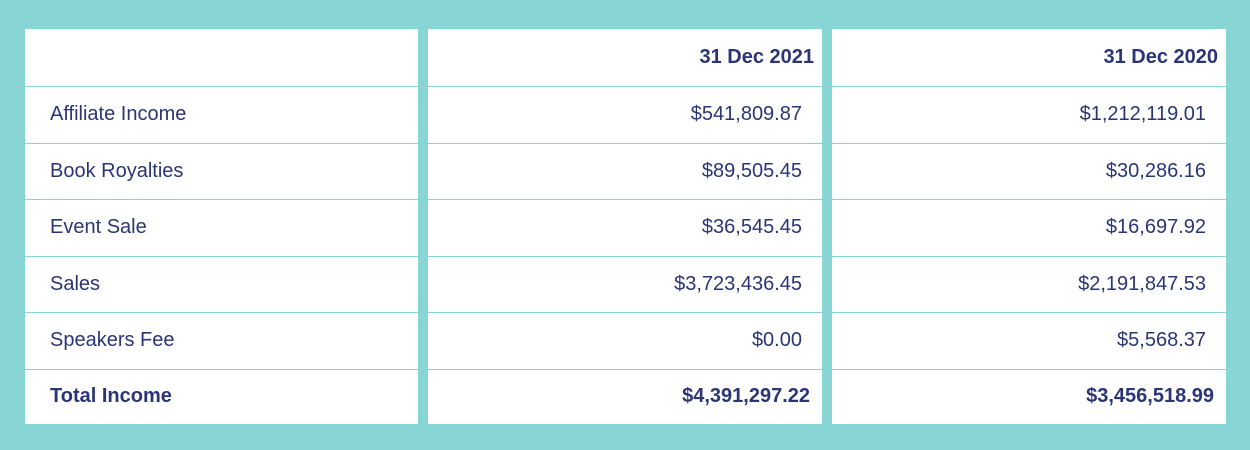  What do you see at coordinates (1155, 170) in the screenshot?
I see `cell-value: $30,286.16` at bounding box center [1155, 170].